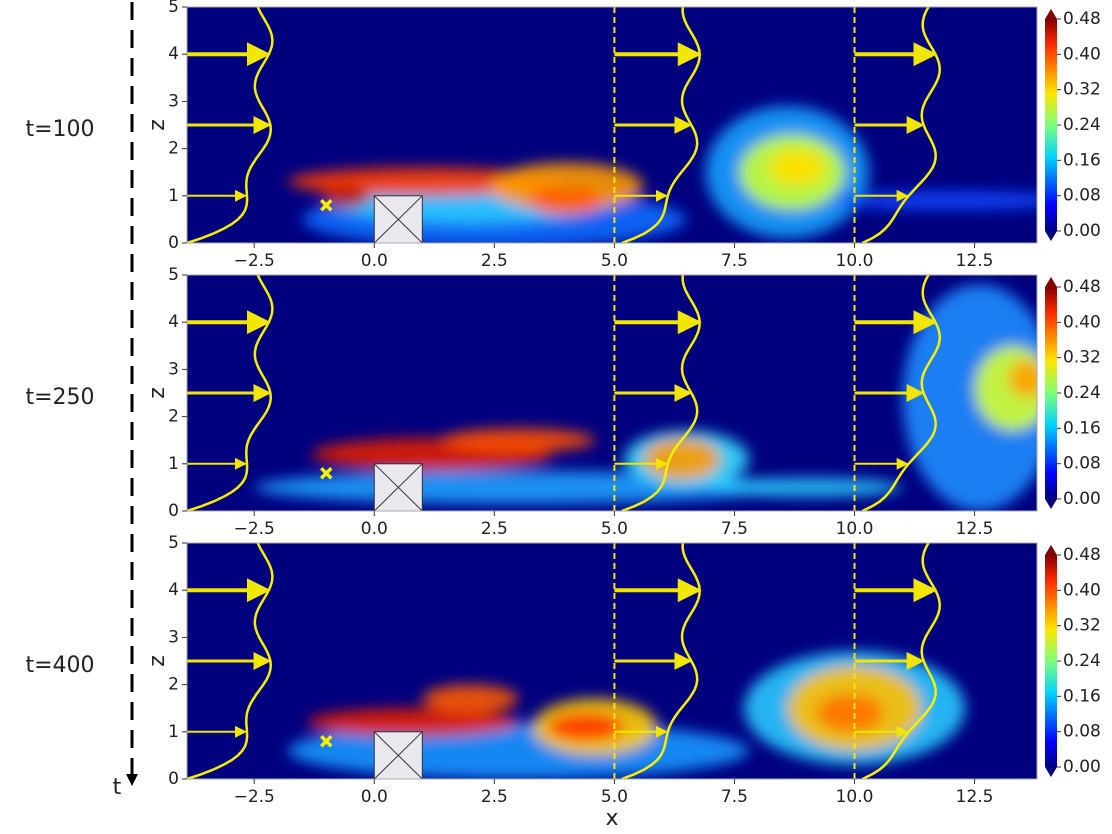 Image resolution: width=1112 pixels, height=834 pixels. What do you see at coordinates (662, 174) in the screenshot?
I see `plume` at bounding box center [662, 174].